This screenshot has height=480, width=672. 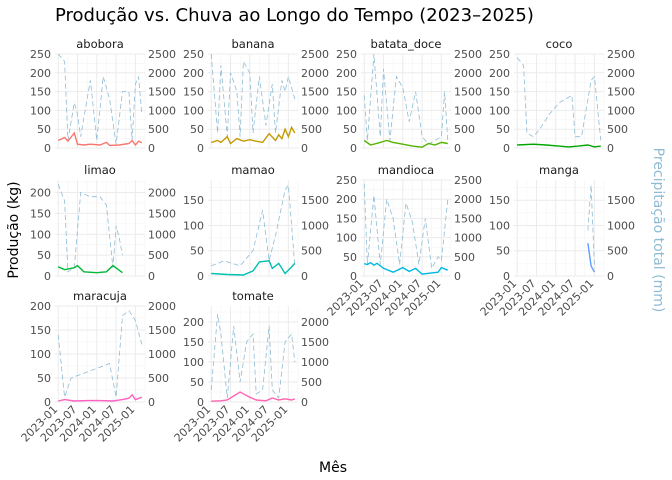 I want to click on production-line-banana, so click(x=253, y=135).